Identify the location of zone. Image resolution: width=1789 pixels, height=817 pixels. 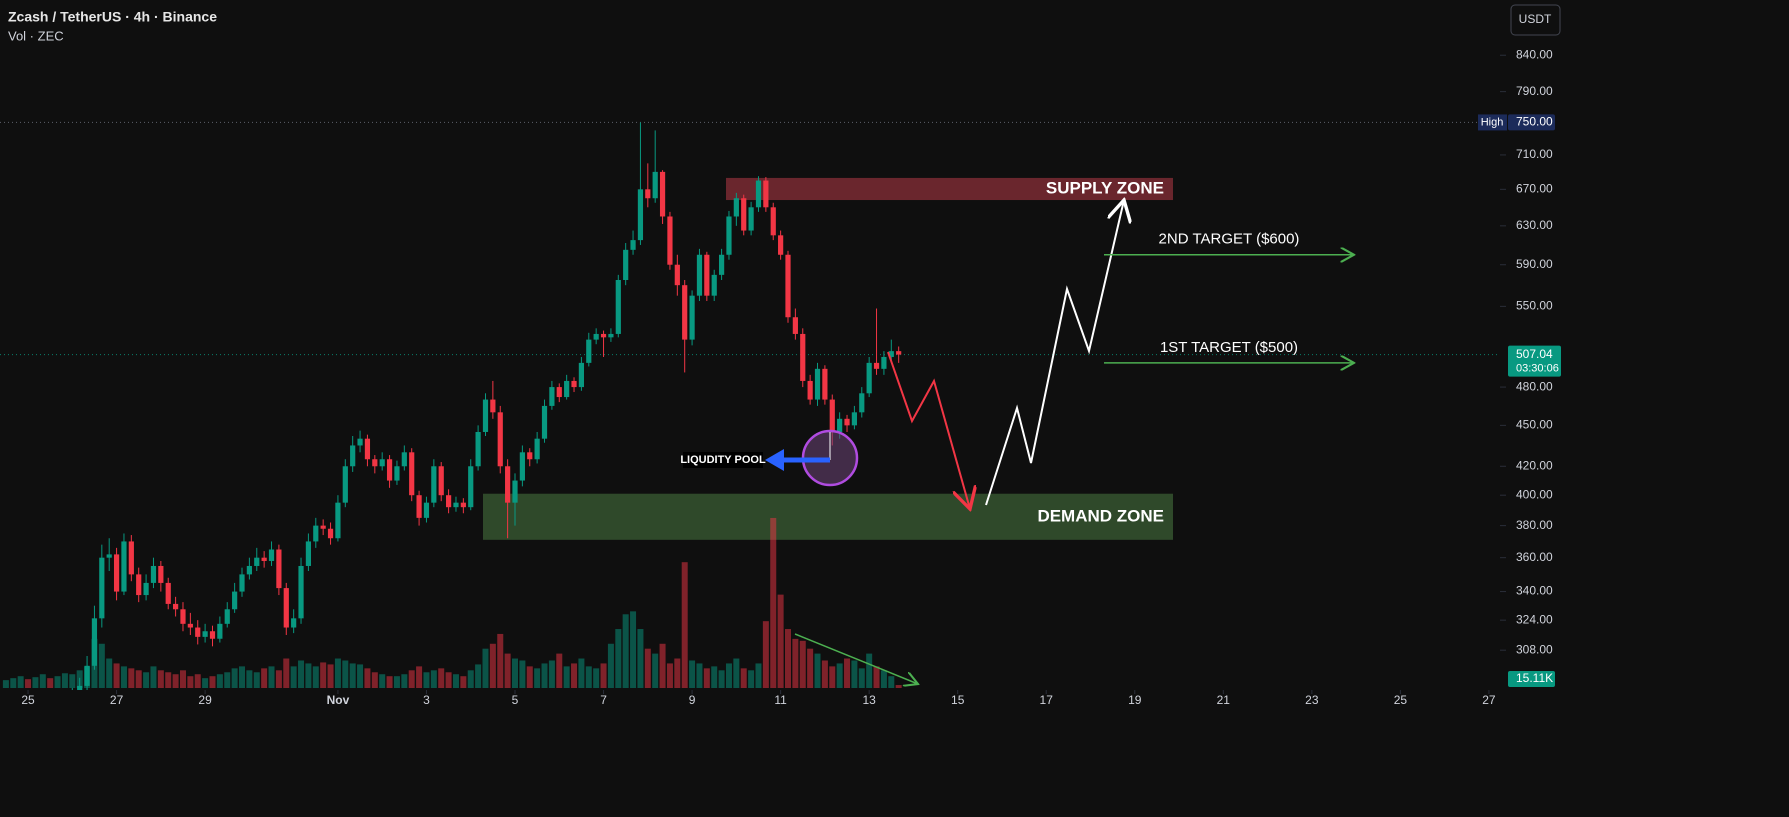
(949, 189).